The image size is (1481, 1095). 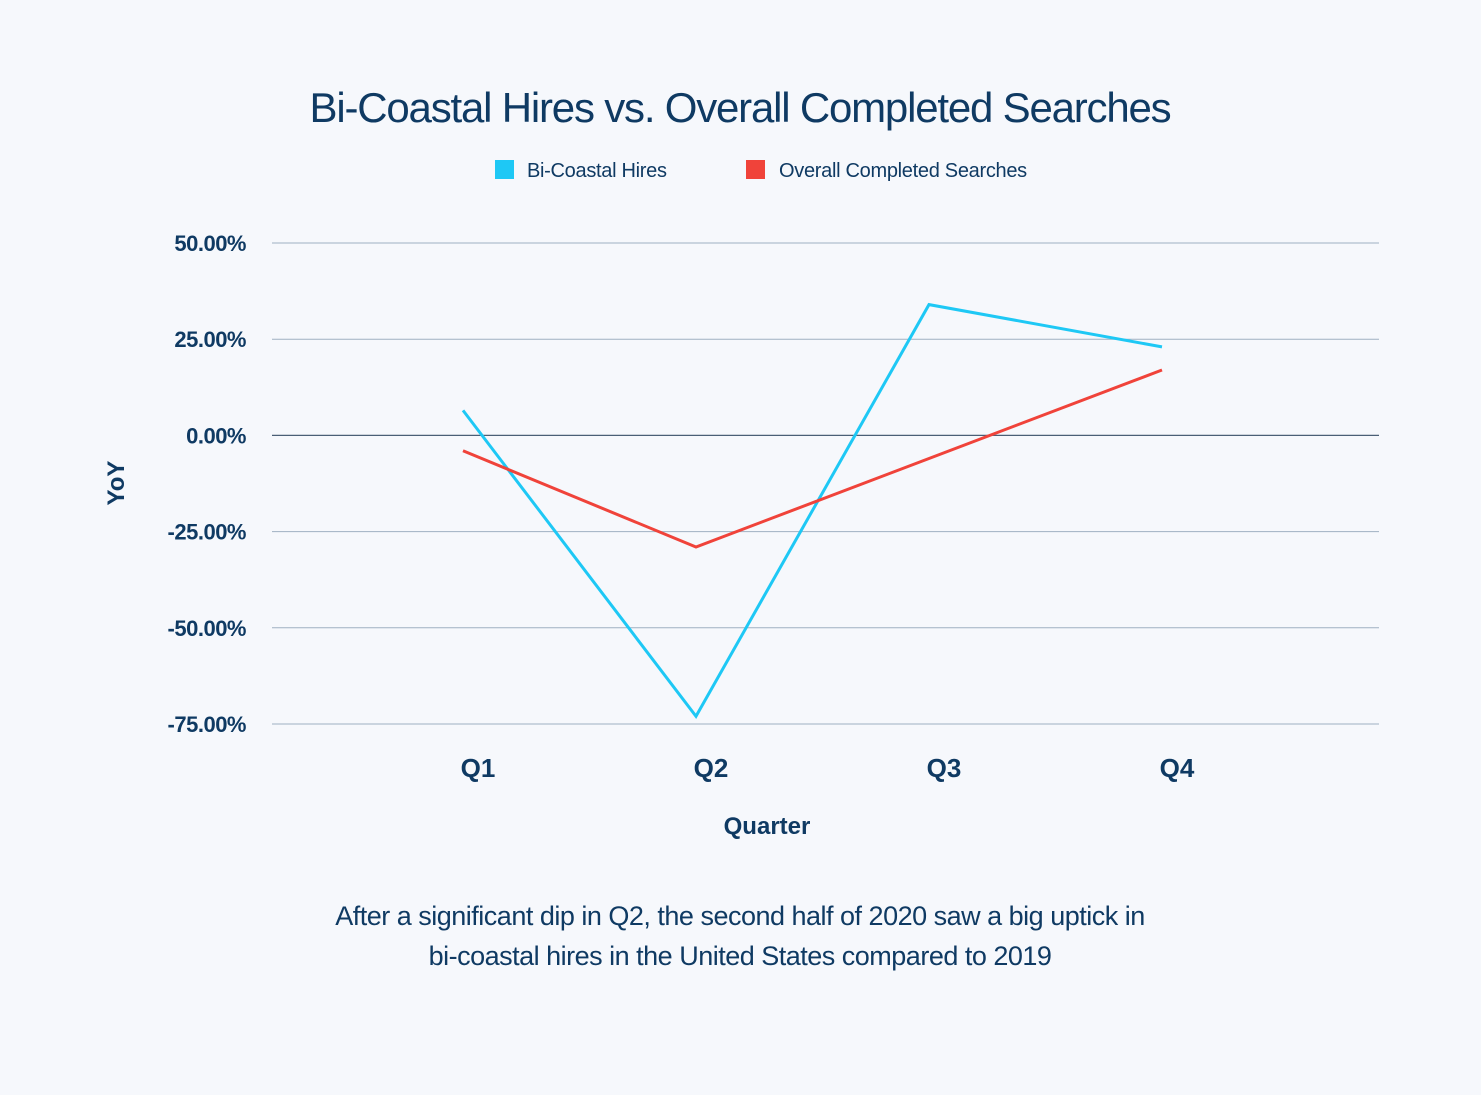 I want to click on legend-label-bi-coastal-hires: Bi-Coastal Hires, so click(x=597, y=171).